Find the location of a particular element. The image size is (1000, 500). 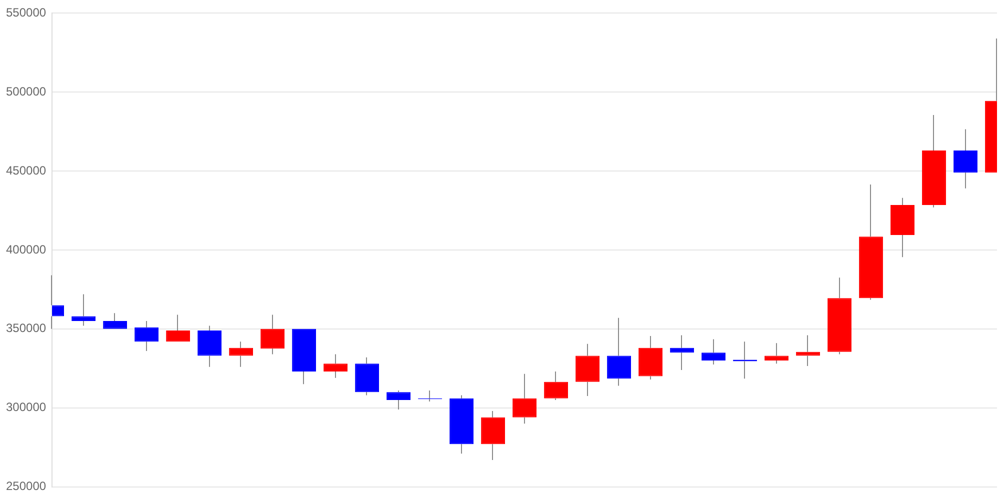

y-tick-label: 350000 is located at coordinates (26, 328).